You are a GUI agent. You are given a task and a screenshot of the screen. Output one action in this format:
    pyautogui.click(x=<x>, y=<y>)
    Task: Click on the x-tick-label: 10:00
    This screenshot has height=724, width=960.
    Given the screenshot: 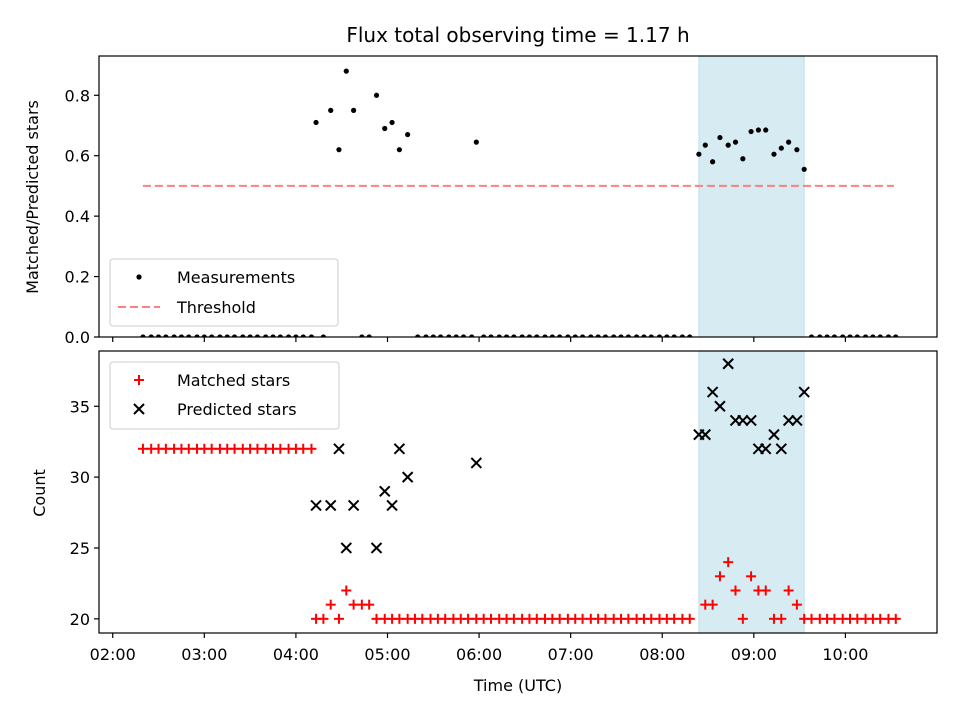 What is the action you would take?
    pyautogui.click(x=845, y=654)
    